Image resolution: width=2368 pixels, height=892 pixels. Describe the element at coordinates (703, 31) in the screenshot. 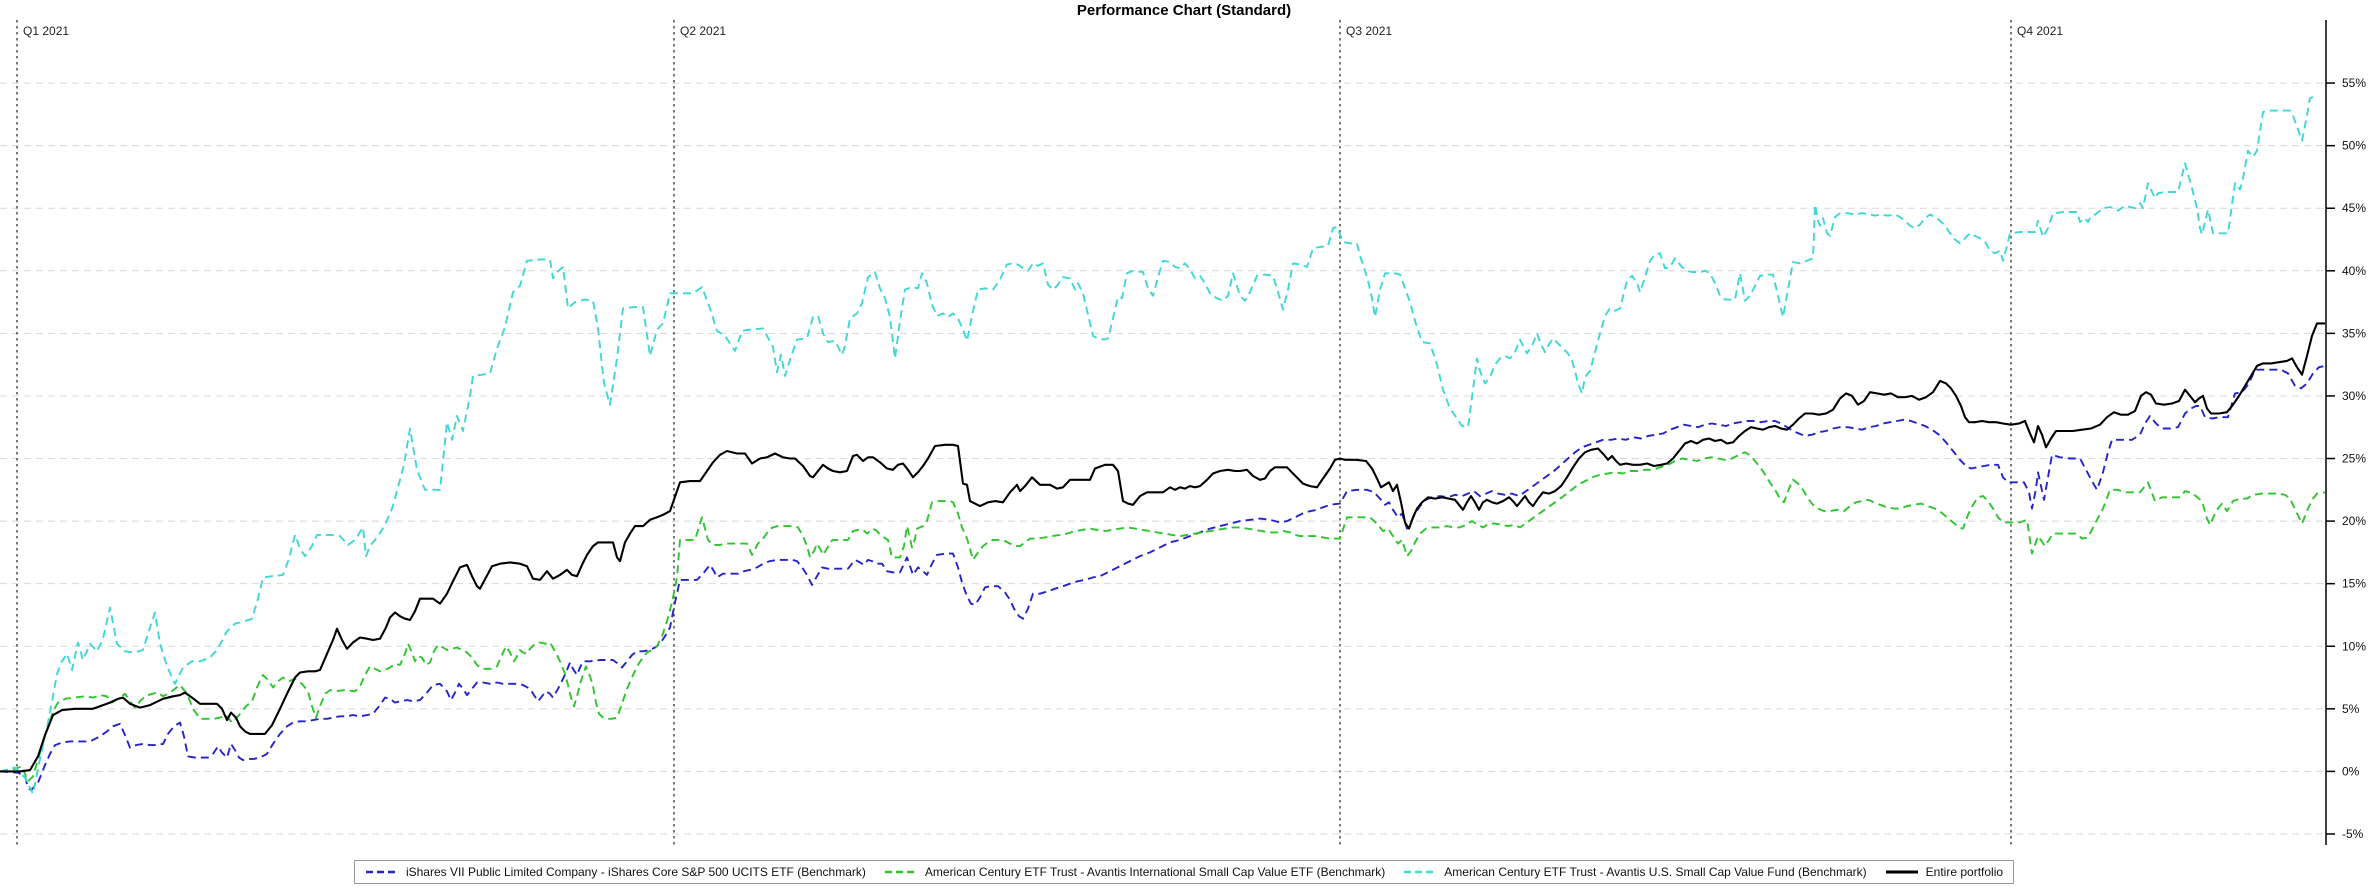

I see `quarter-label: Q2 2021` at that location.